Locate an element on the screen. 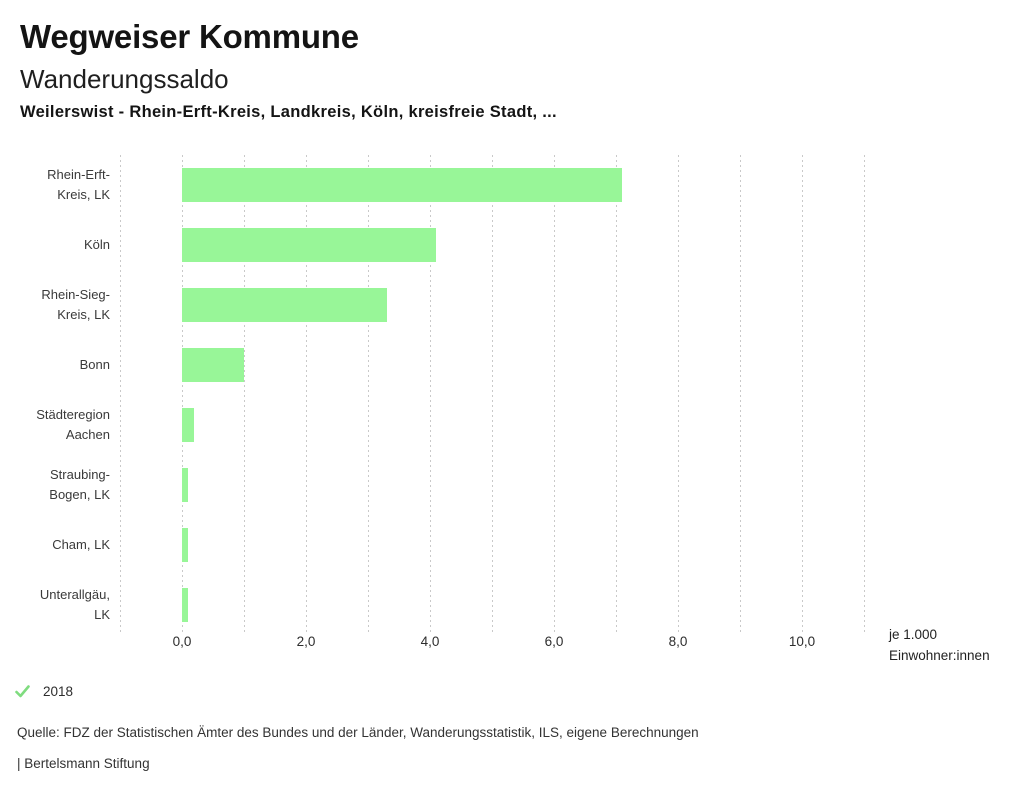  category-label: Rhein-Erft- Kreis, LK is located at coordinates (78, 184).